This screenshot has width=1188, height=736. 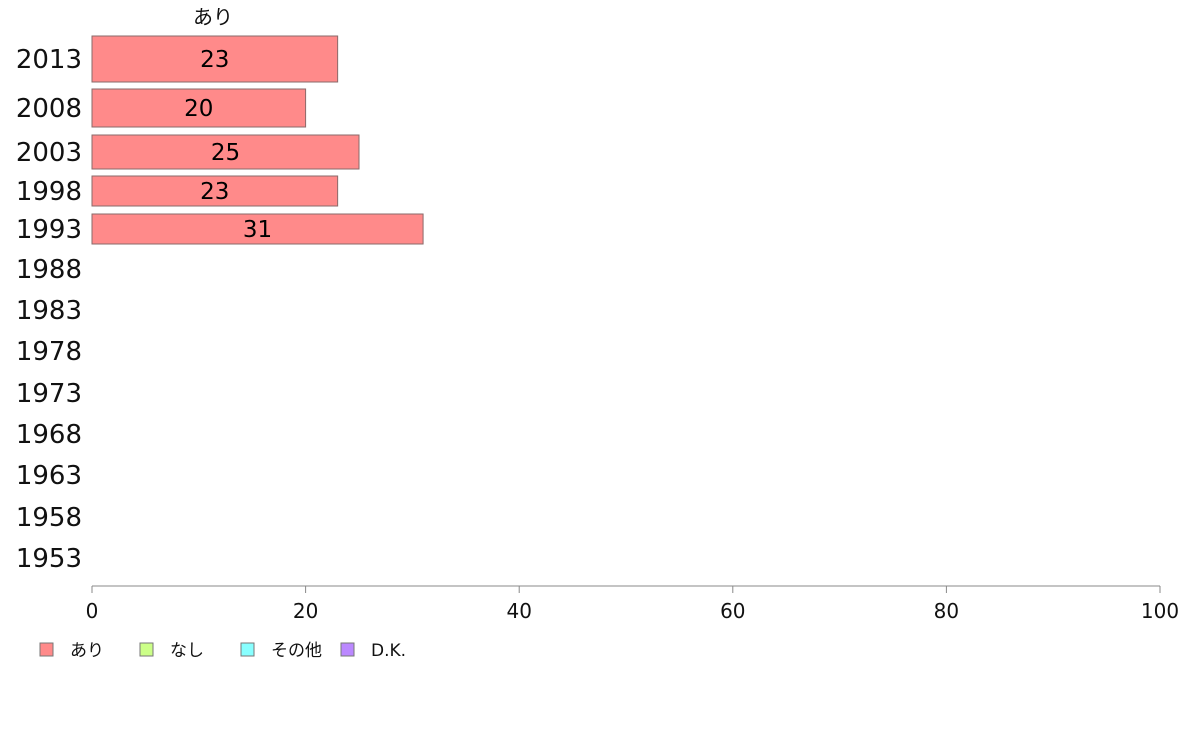 What do you see at coordinates (732, 611) in the screenshot?
I see `x-tick-label-60: 60` at bounding box center [732, 611].